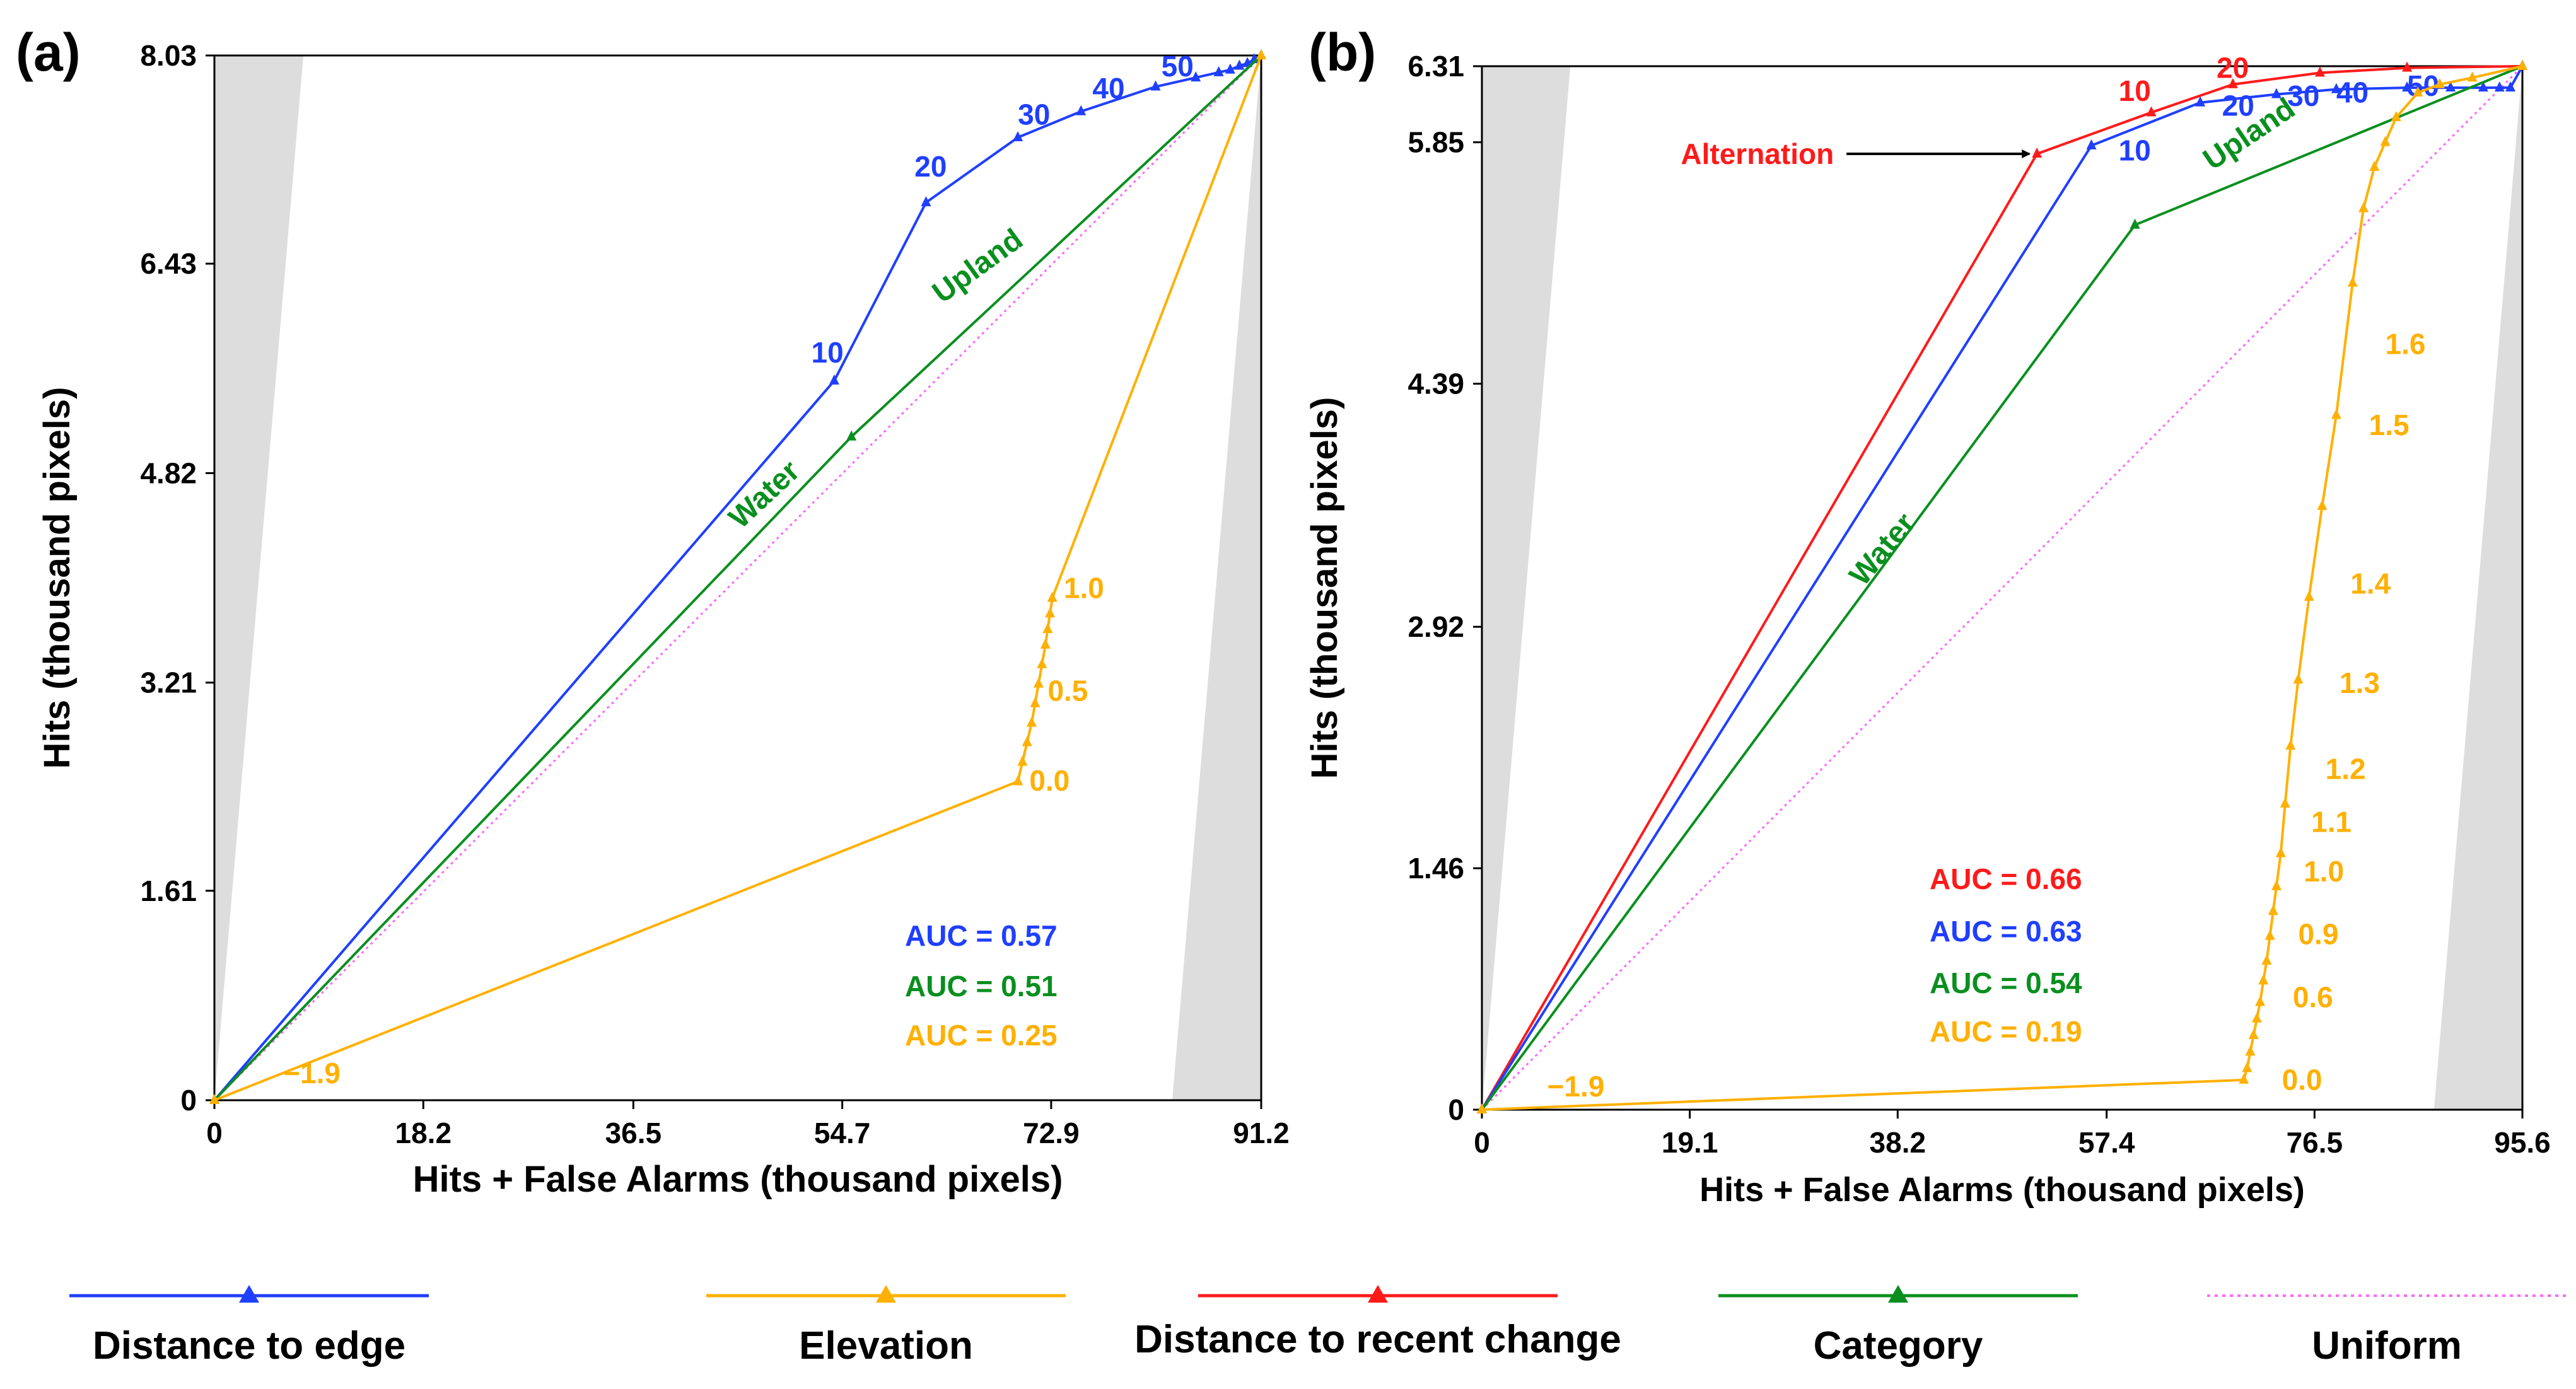  What do you see at coordinates (189, 1100) in the screenshot?
I see `y-tick-label: 0` at bounding box center [189, 1100].